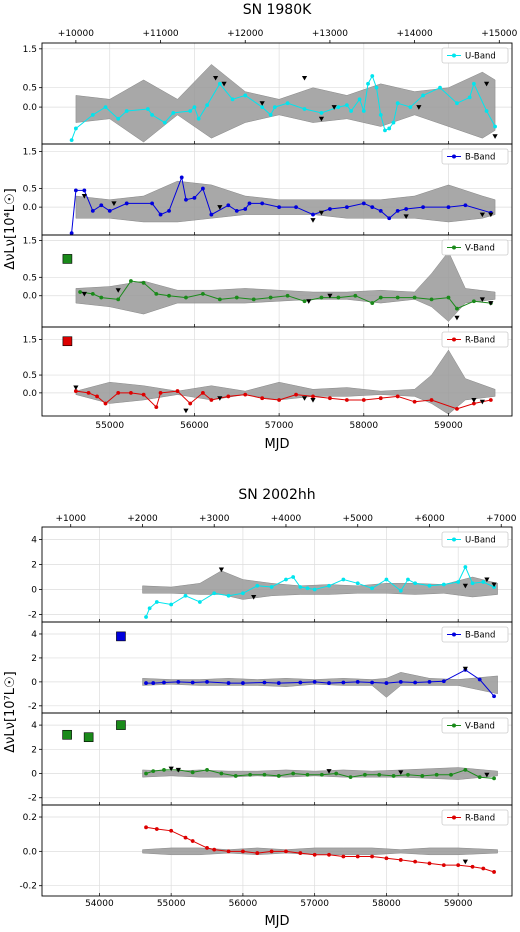 The height and width of the screenshot is (932, 520). I want to click on y-tick-label: 4, so click(34, 635).